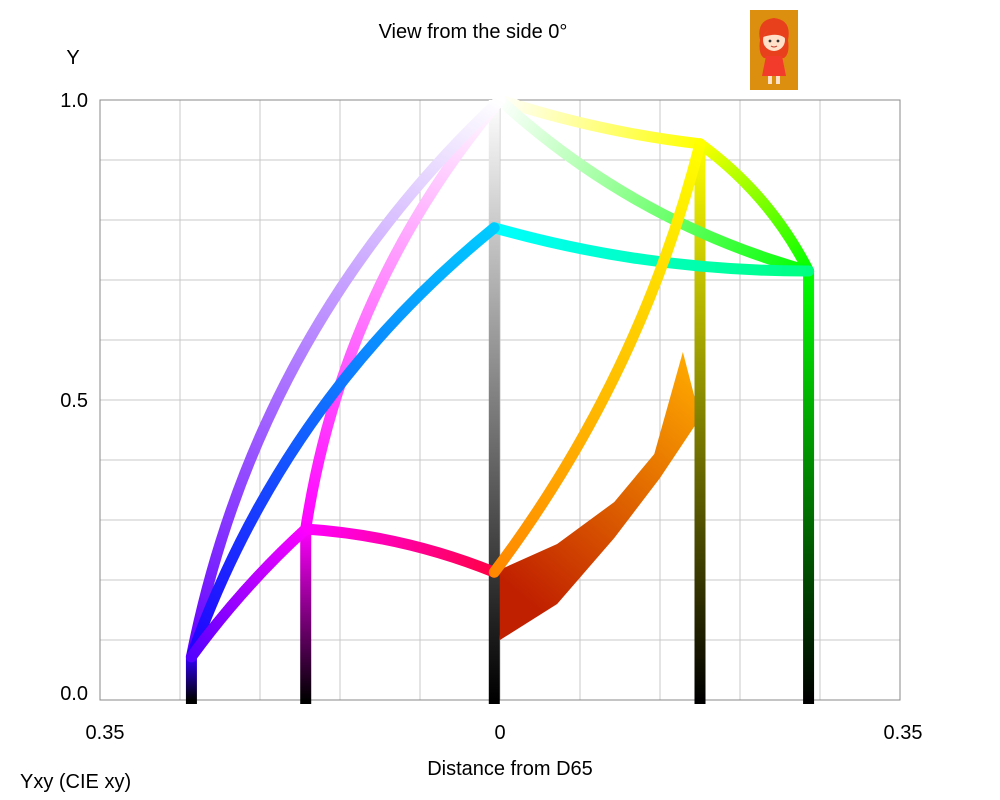 Image resolution: width=1000 pixels, height=800 pixels. I want to click on edge-yellow-red, so click(597, 358).